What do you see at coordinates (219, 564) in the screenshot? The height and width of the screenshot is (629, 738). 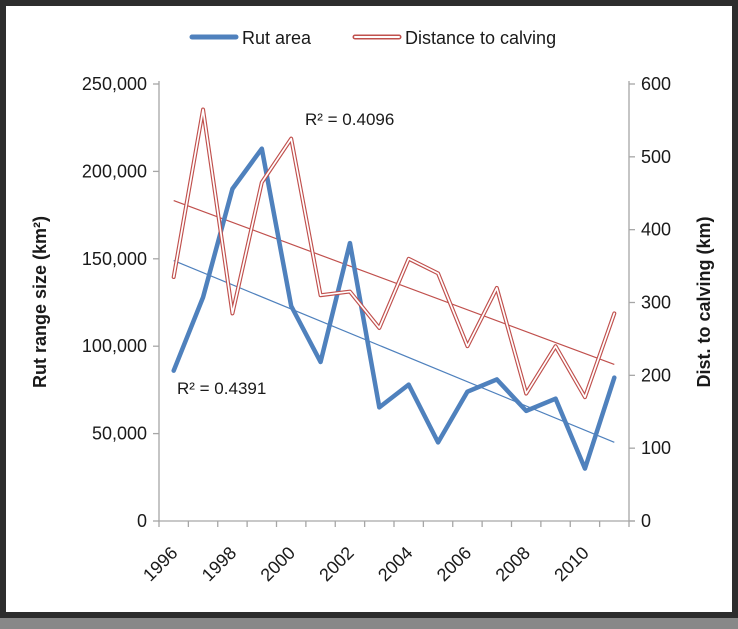 I see `x-axis-tick-label: 1998` at bounding box center [219, 564].